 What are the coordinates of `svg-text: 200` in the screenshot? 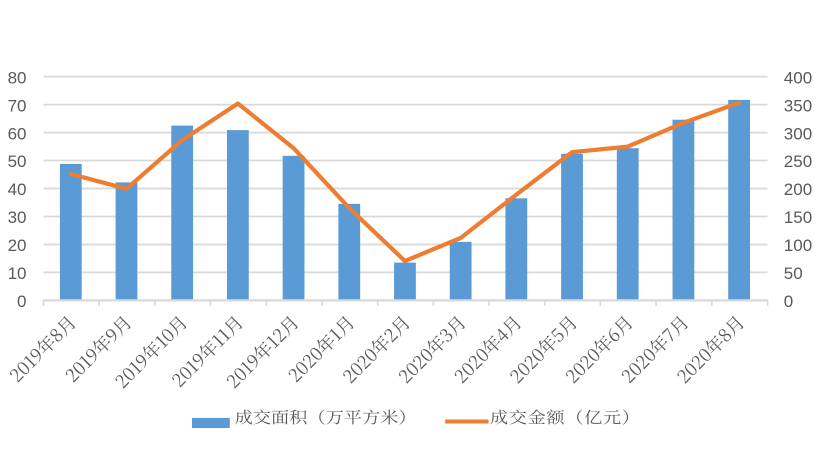 It's located at (798, 189).